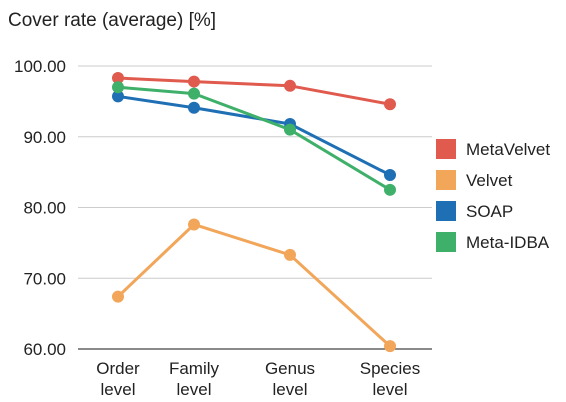 The image size is (566, 402). I want to click on x-tick-label: Species level, so click(390, 379).